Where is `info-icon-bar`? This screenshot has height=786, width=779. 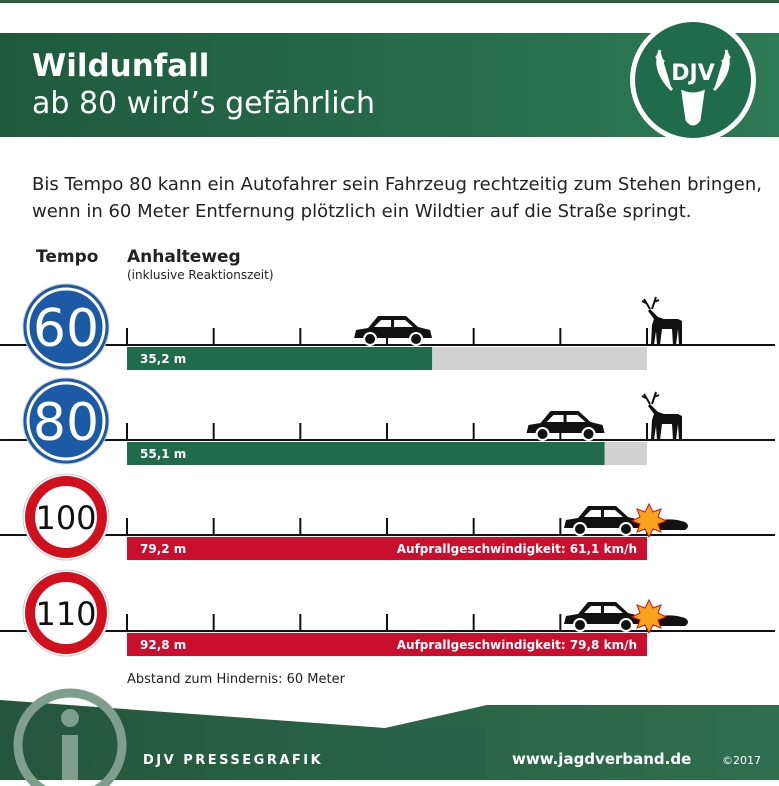
info-icon-bar is located at coordinates (70, 757).